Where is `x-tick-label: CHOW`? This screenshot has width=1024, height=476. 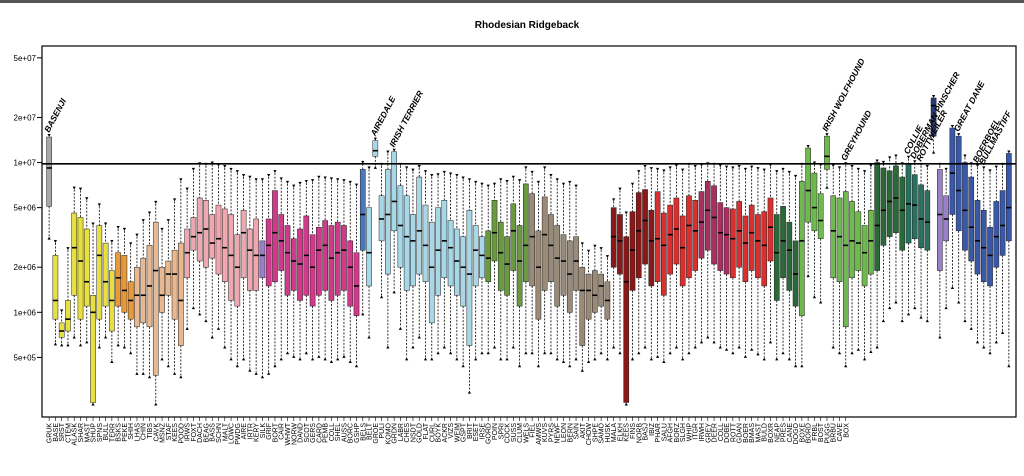 x-tick-label: CHOW is located at coordinates (589, 434).